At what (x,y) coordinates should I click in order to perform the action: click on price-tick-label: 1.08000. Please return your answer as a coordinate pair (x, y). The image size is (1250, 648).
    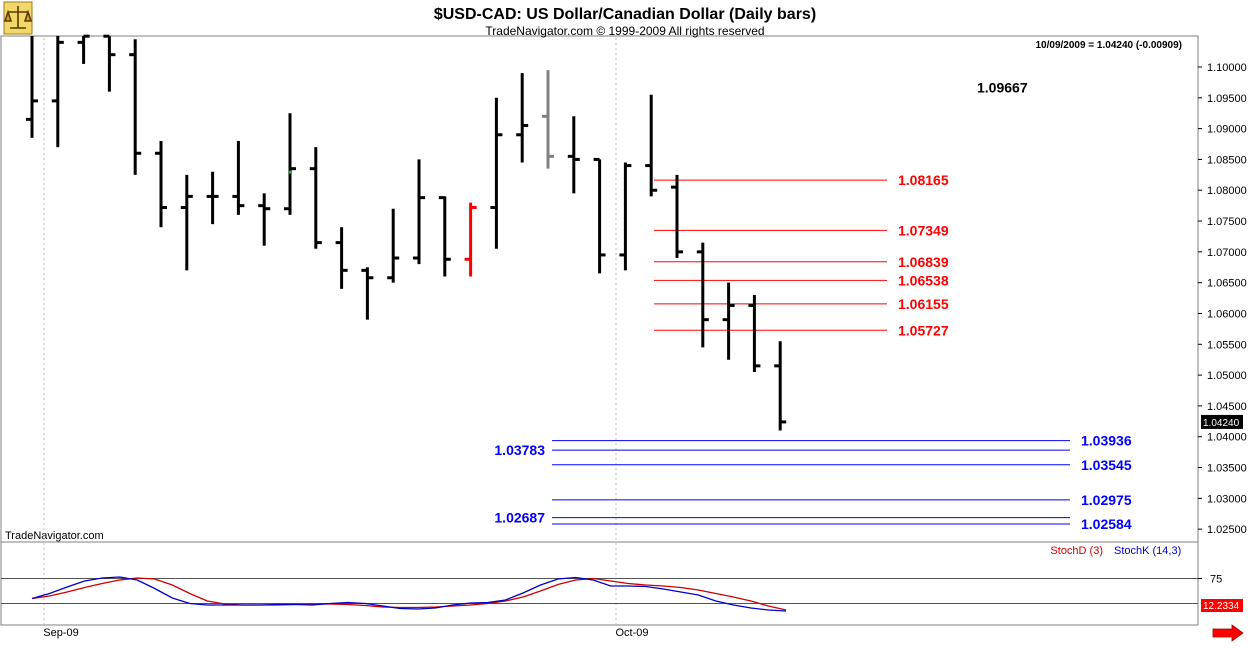
    Looking at the image, I should click on (1227, 191).